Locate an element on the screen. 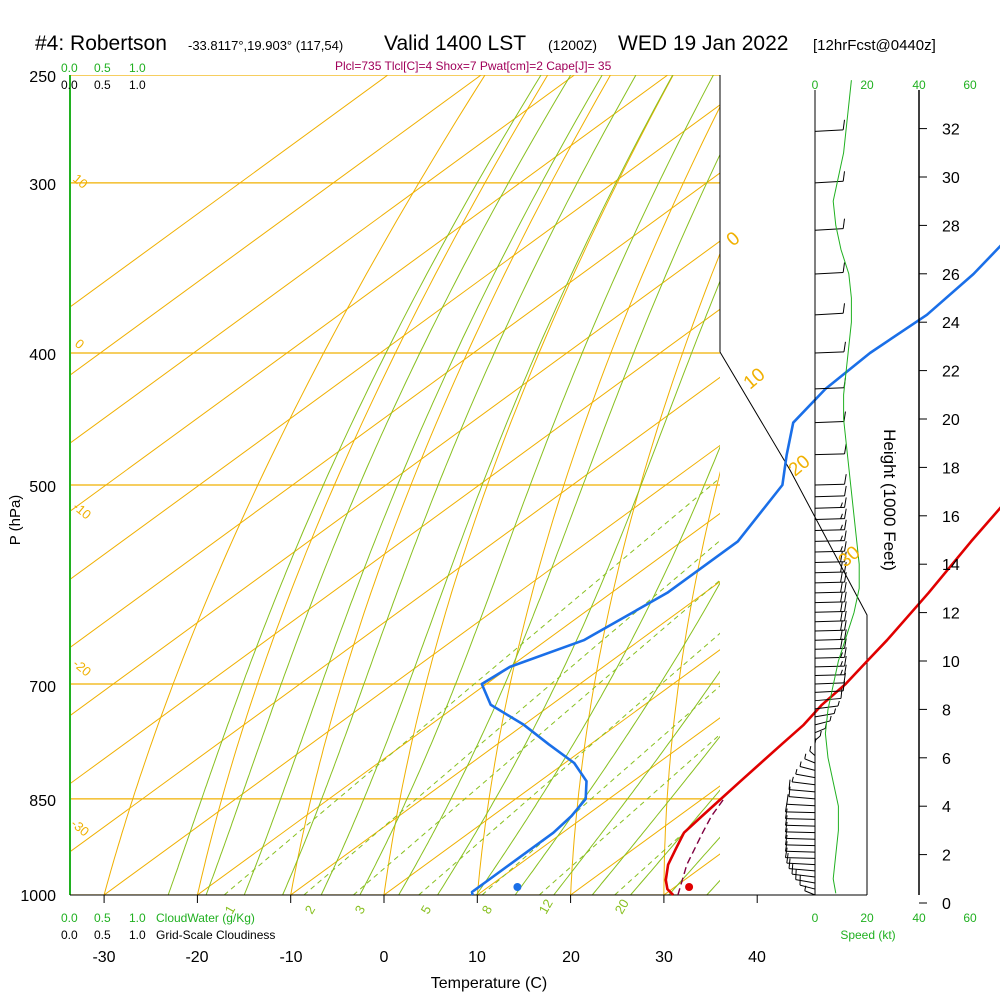 The height and width of the screenshot is (1000, 1000). height-speed-panel is located at coordinates (875, 492).